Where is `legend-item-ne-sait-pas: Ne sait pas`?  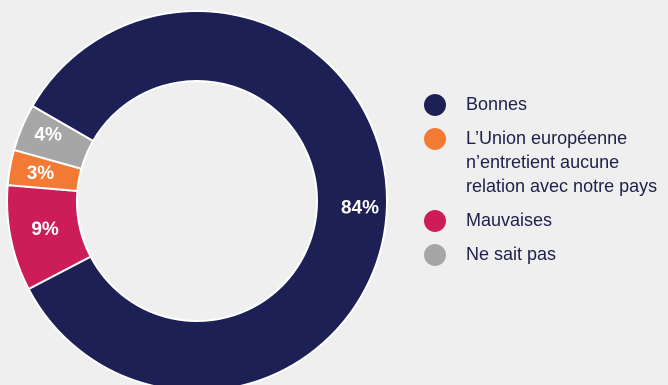
legend-item-ne-sait-pas: Ne sait pas is located at coordinates (543, 254).